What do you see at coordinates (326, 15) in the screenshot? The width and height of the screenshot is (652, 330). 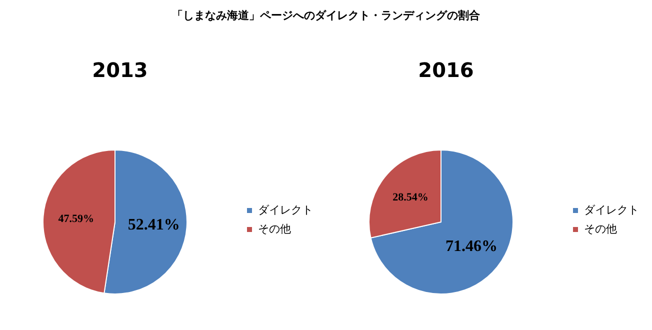 I see `chart-title: 「しまなみ海道」ページへのダイレクト・ランディングの割合` at bounding box center [326, 15].